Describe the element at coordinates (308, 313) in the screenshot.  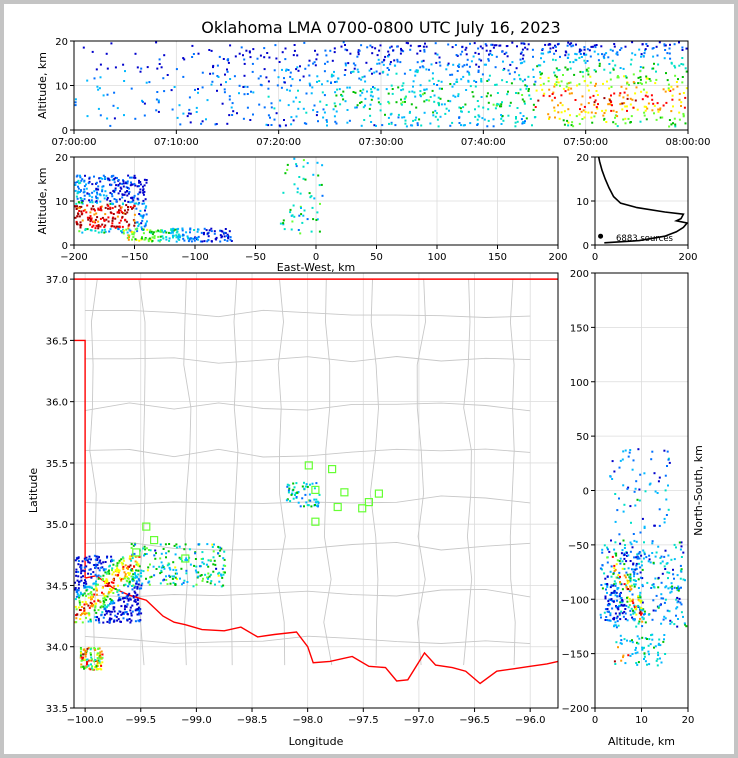
I see `county-line` at that location.